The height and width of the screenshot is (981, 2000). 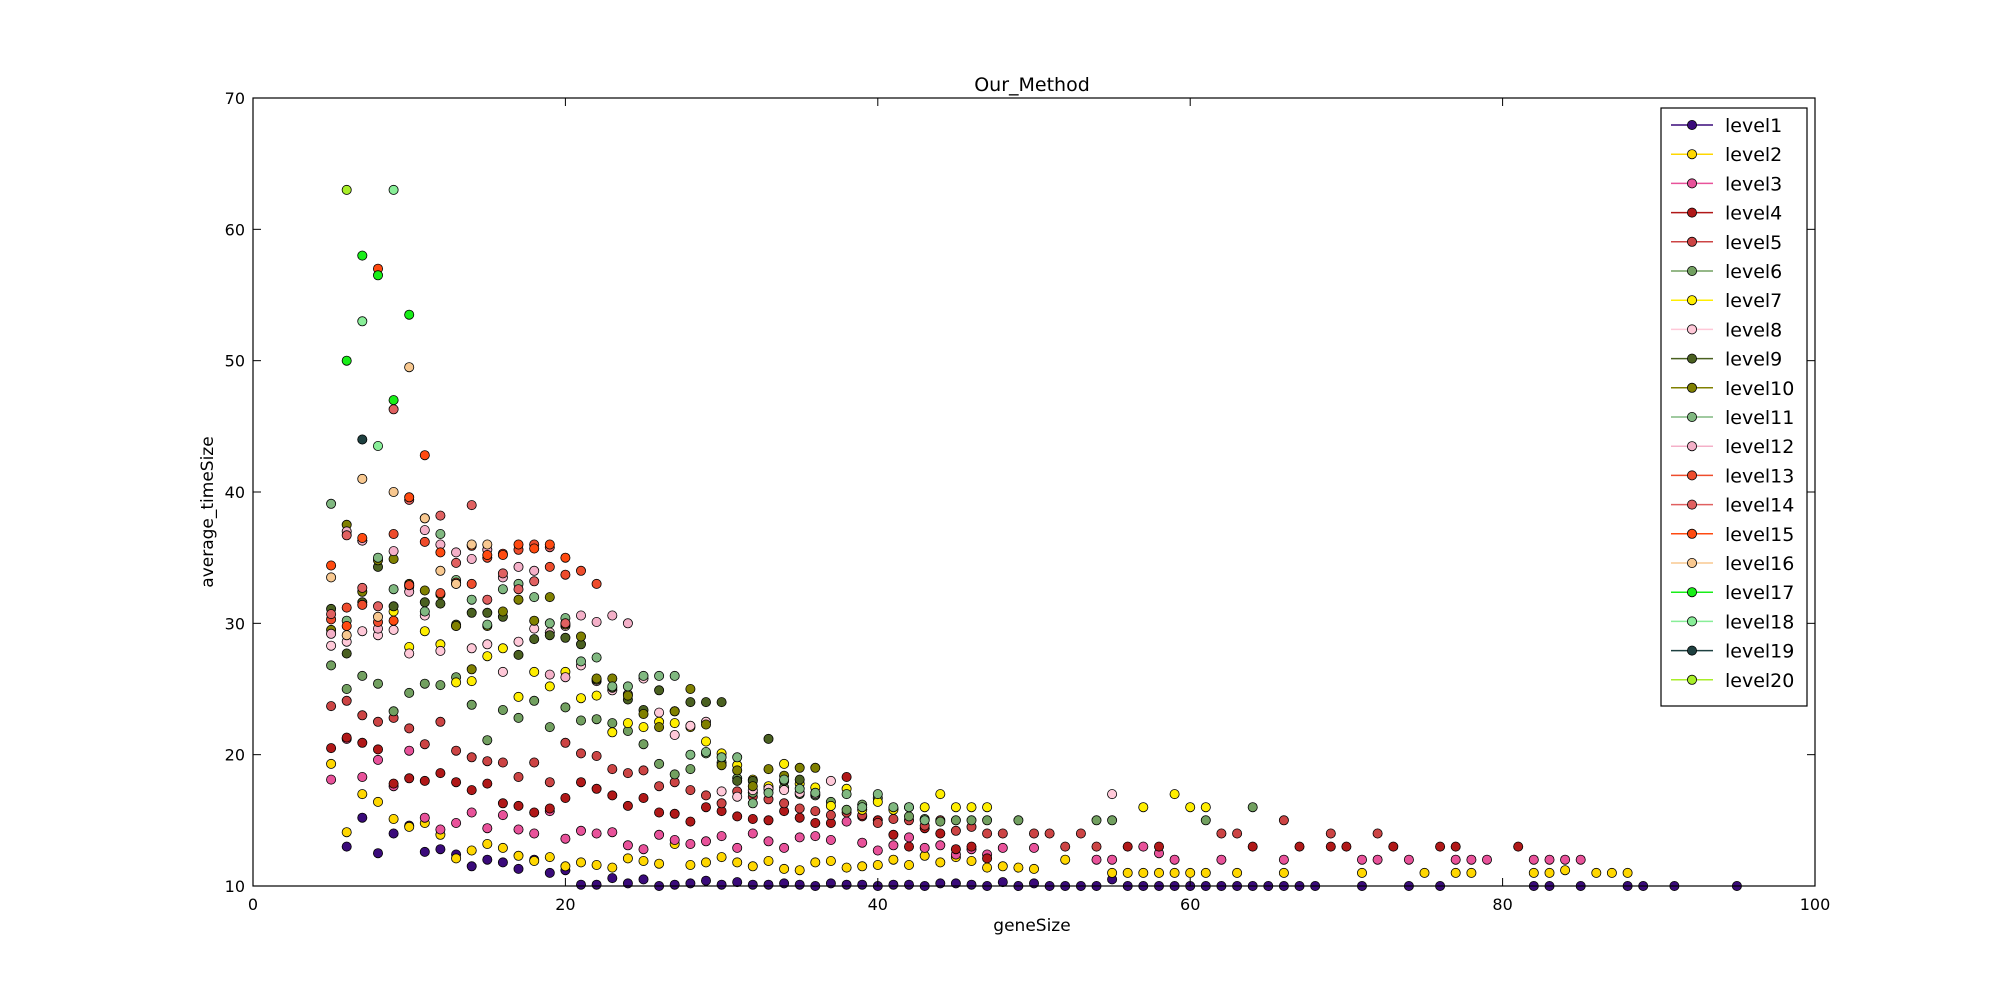 What do you see at coordinates (1692, 679) in the screenshot?
I see `legend-marker-level20` at bounding box center [1692, 679].